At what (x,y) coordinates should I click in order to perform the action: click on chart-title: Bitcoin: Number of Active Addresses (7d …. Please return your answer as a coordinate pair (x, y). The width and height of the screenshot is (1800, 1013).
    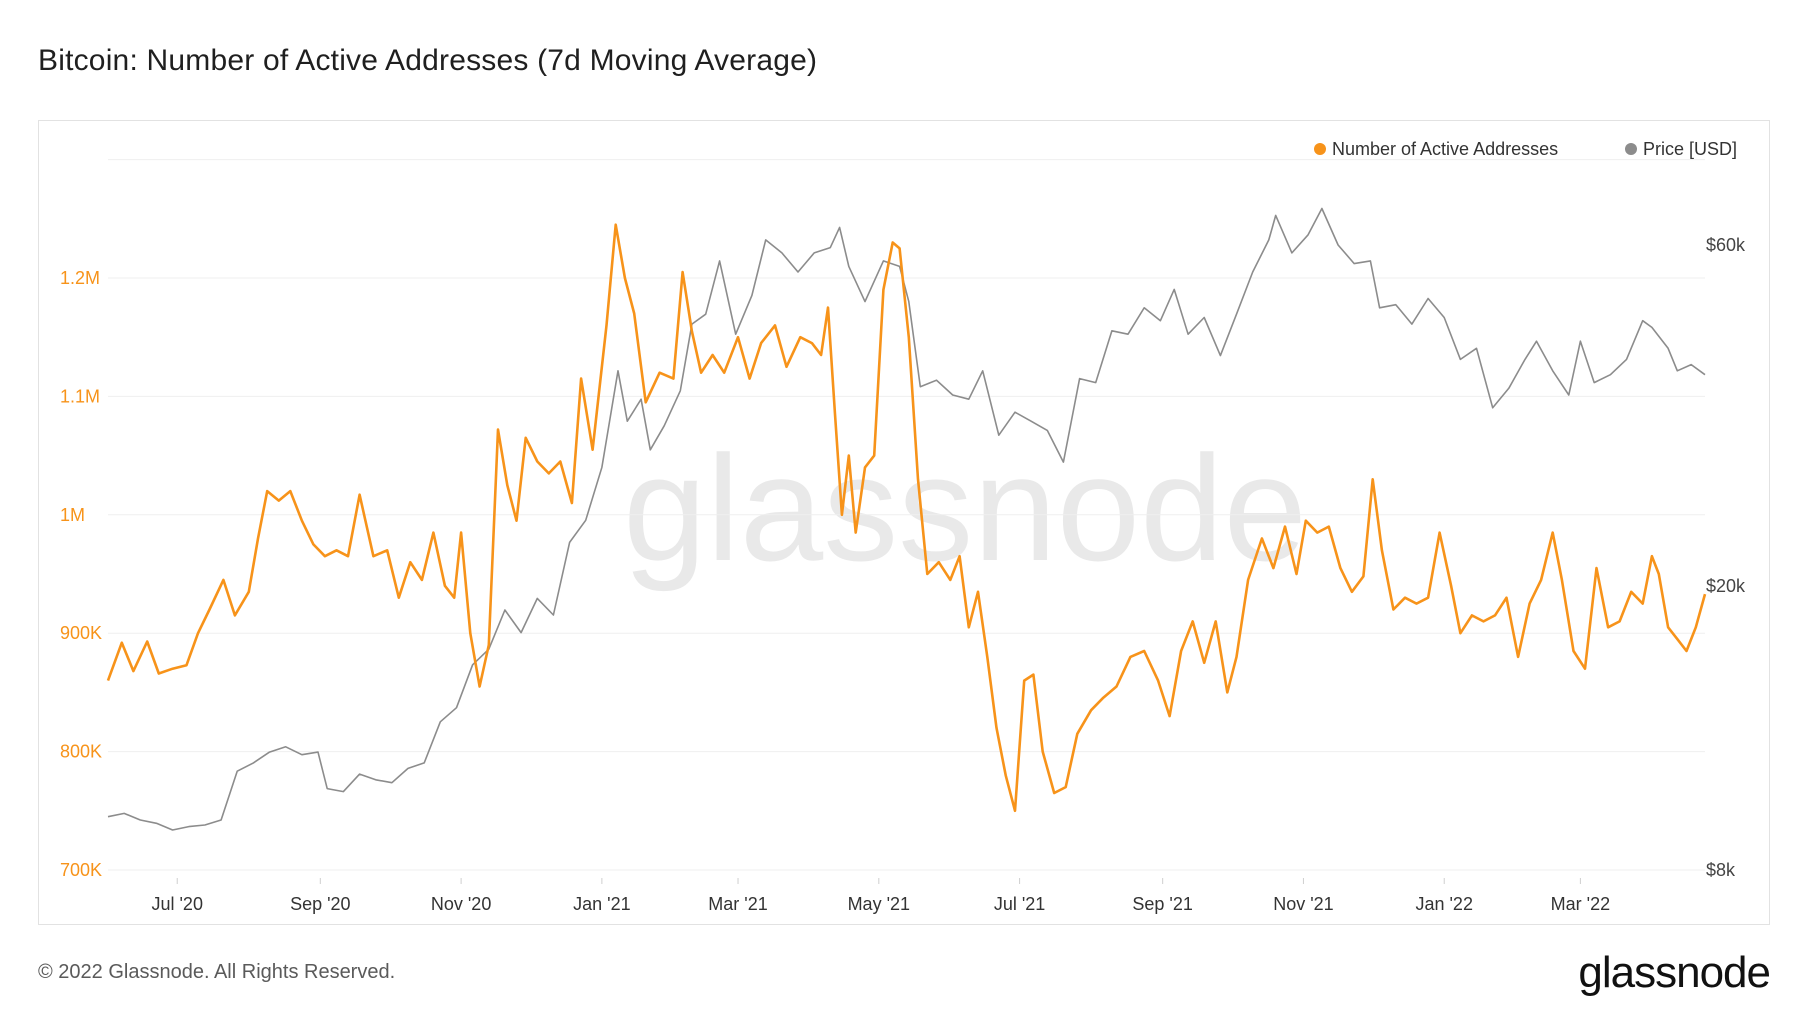
    Looking at the image, I should click on (428, 60).